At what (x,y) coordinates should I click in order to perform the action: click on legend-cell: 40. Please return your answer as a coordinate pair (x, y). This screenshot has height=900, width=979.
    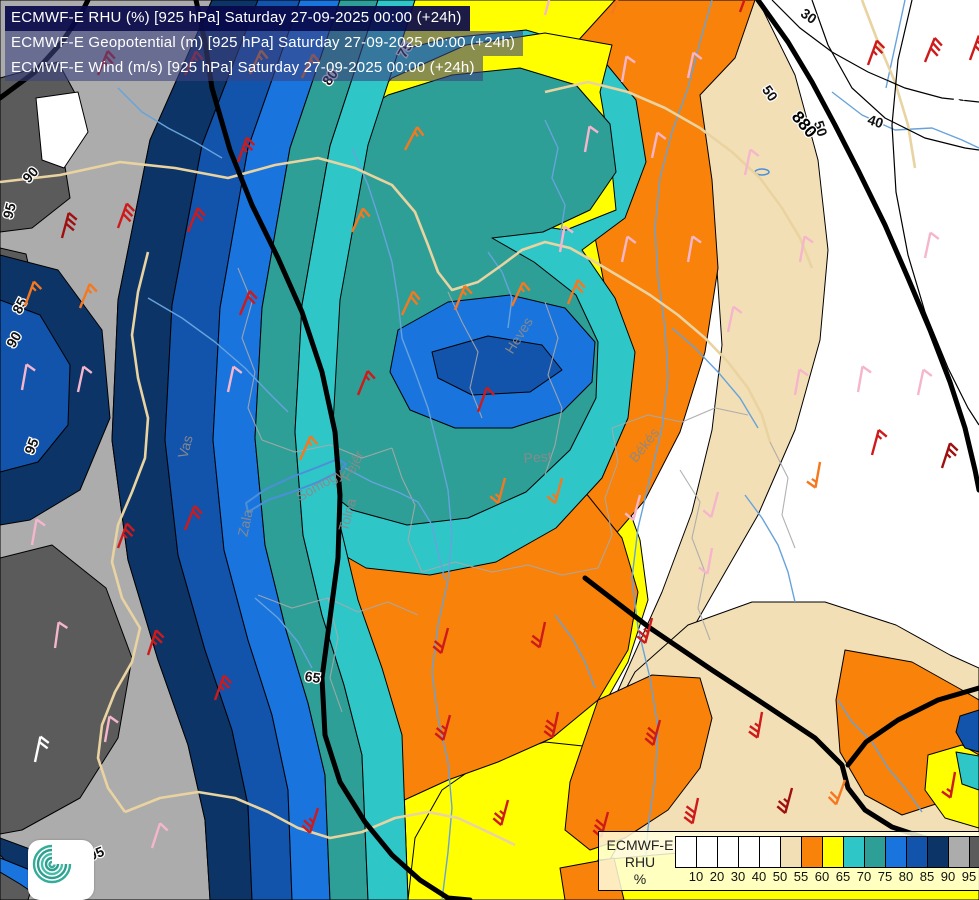
    Looking at the image, I should click on (752, 860).